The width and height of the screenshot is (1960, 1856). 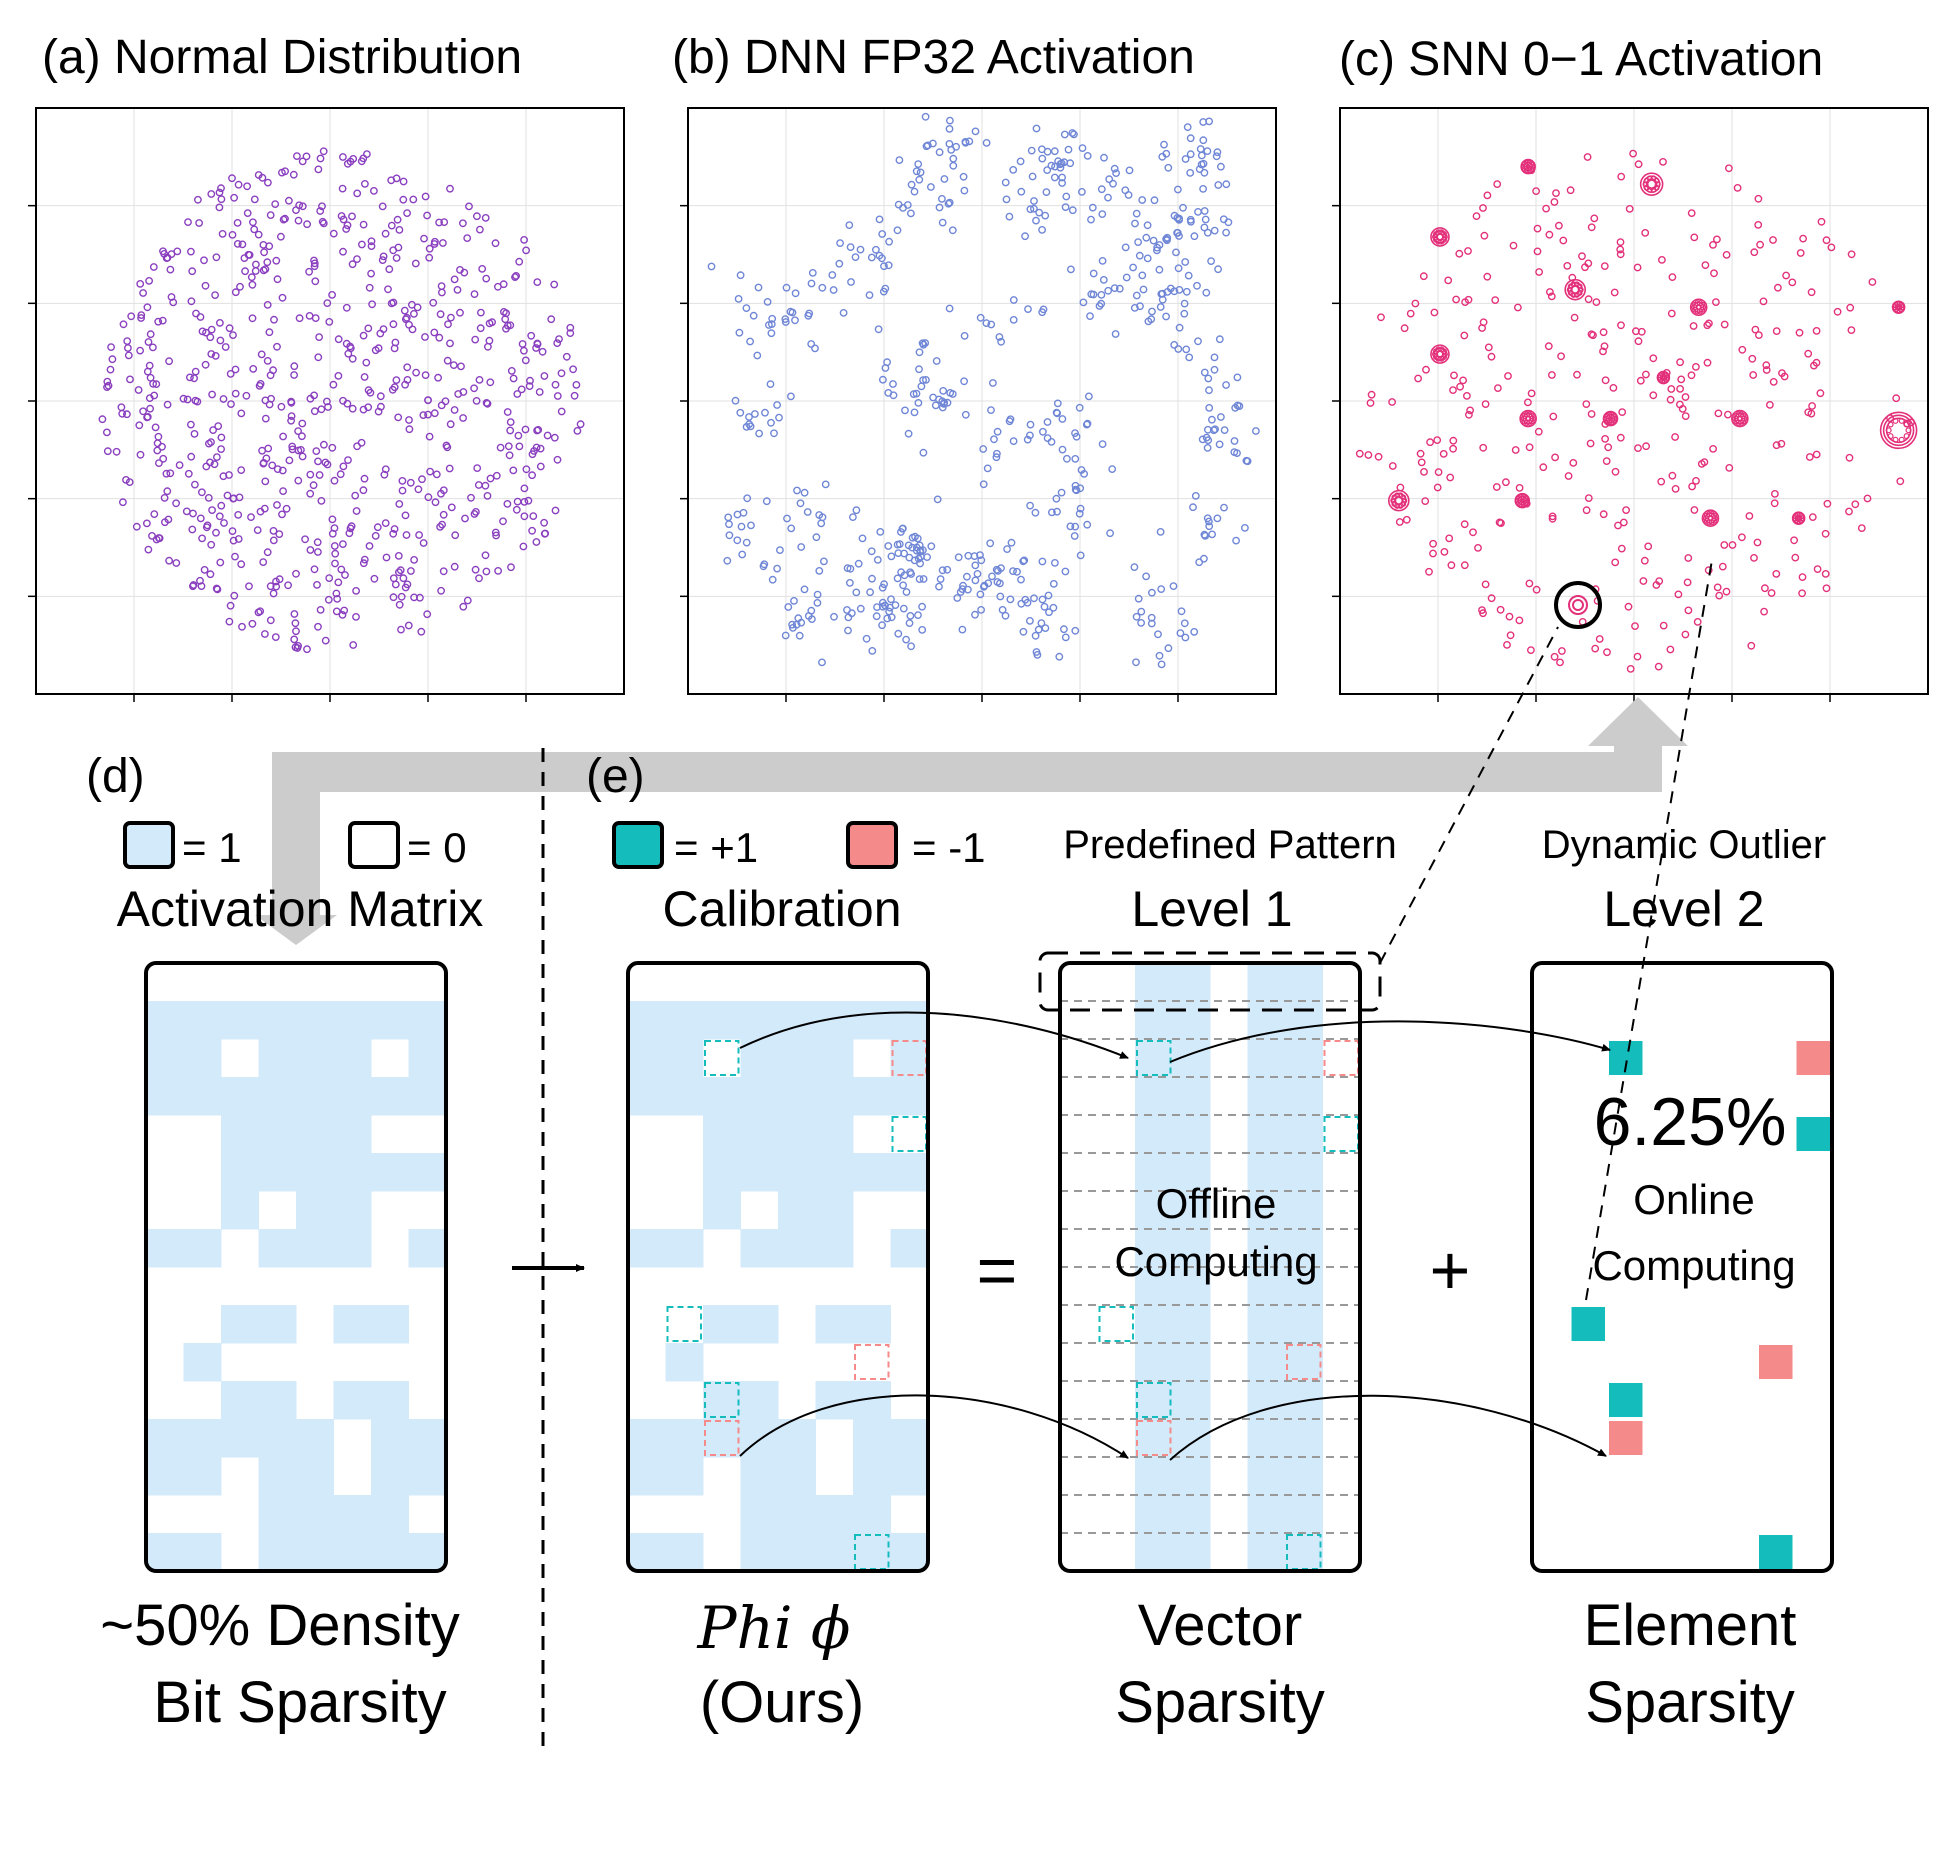 What do you see at coordinates (872, 845) in the screenshot?
I see `legend-minus-swatch` at bounding box center [872, 845].